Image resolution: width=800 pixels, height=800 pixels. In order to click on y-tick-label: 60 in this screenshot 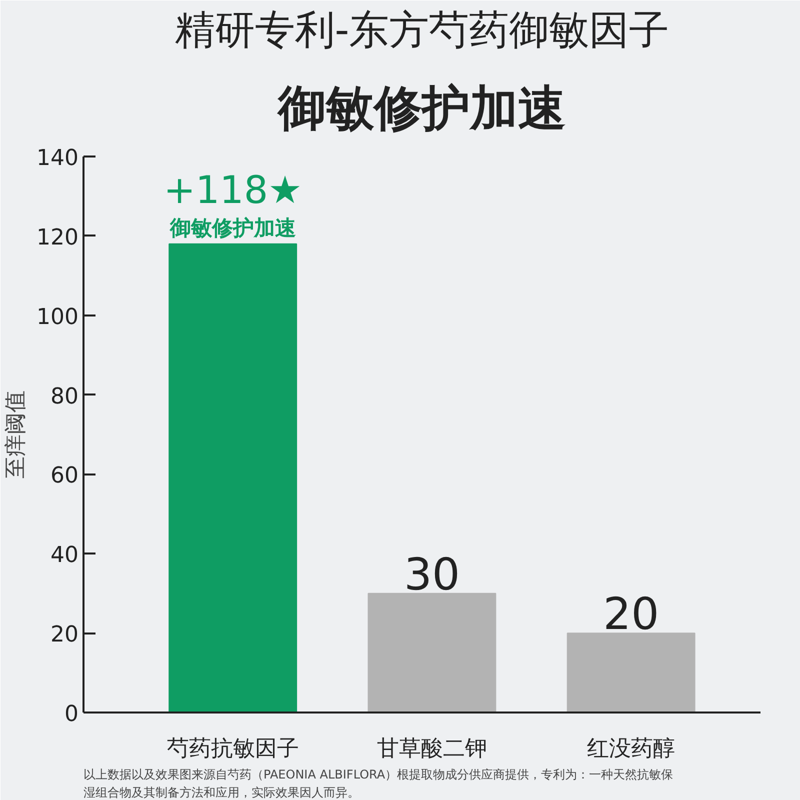, I will do `click(64, 476)`.